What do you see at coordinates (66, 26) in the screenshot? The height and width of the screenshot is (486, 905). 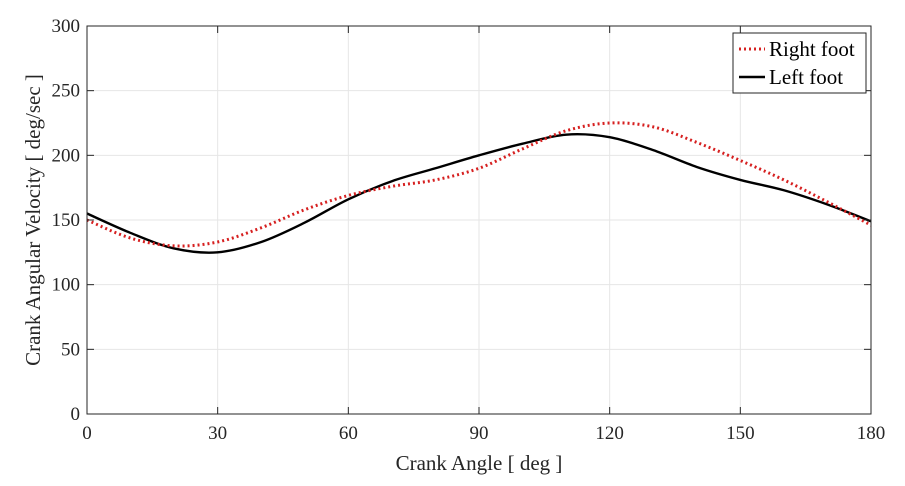 I see `y-tick-label: 300` at bounding box center [66, 26].